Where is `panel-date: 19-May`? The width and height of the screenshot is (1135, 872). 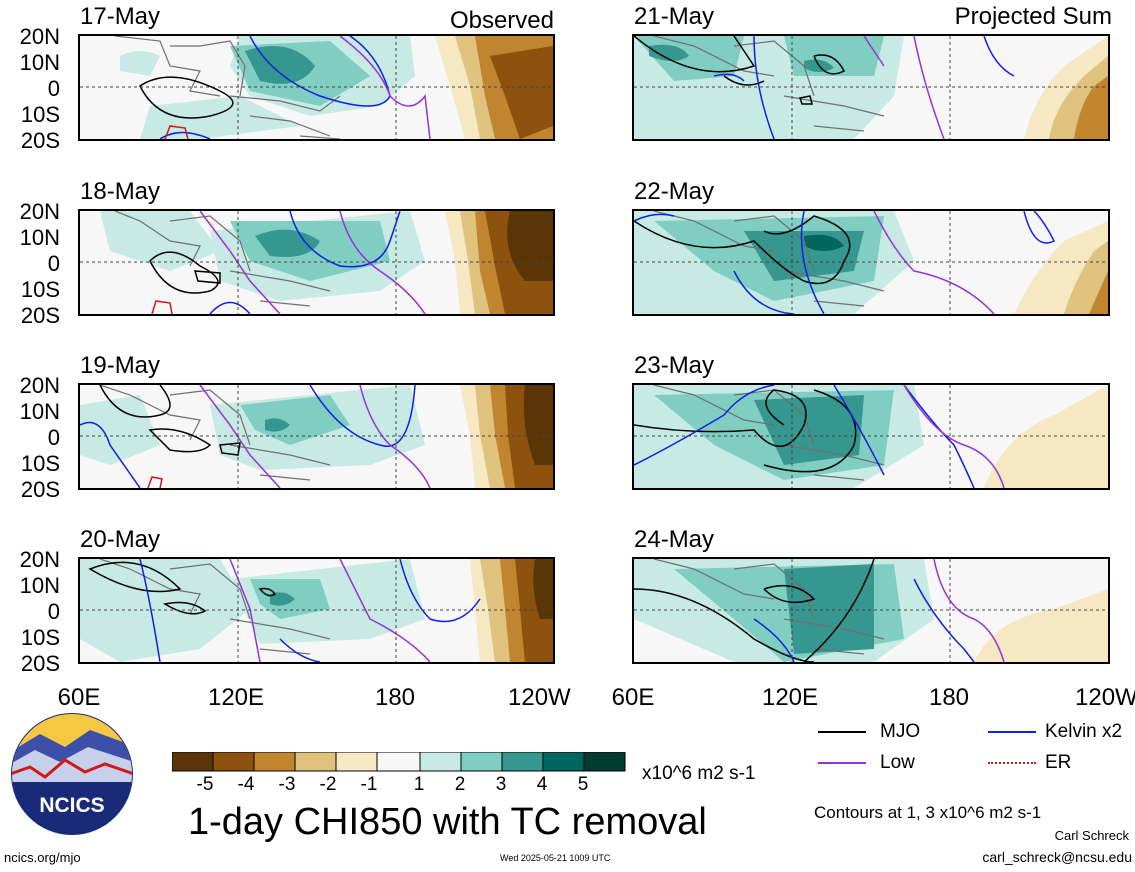
panel-date: 19-May is located at coordinates (120, 365).